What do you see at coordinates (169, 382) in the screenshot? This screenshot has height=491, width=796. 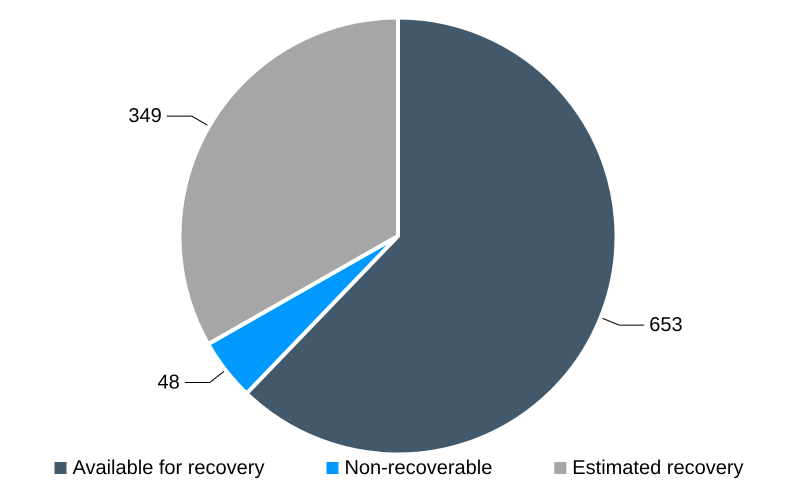 I see `data-label: 48` at bounding box center [169, 382].